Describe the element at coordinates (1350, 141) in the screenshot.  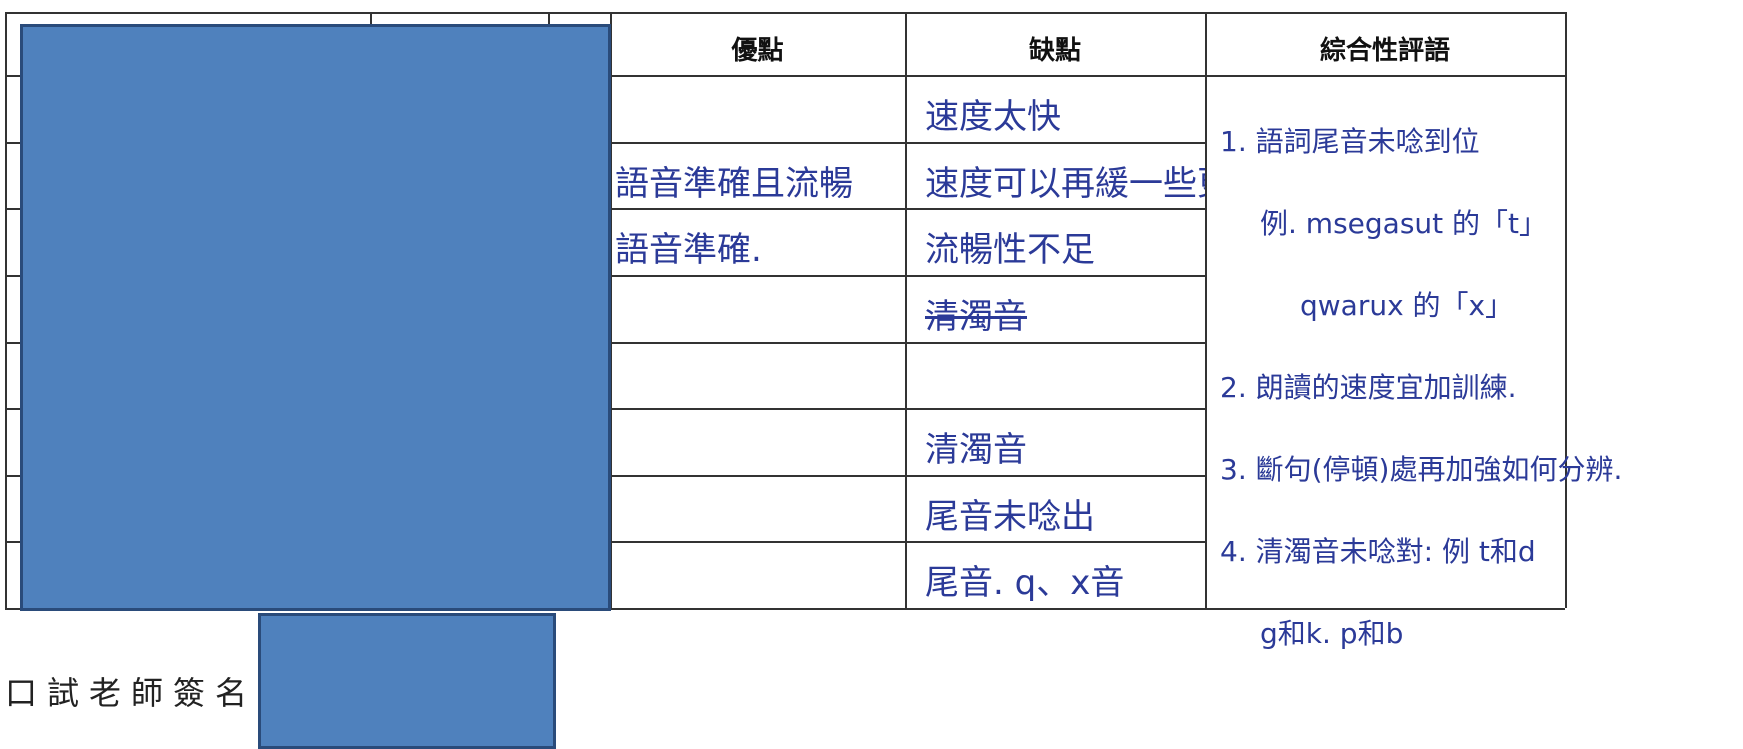
I see `comment-line: 1. 語詞尾音未唸到位` at that location.